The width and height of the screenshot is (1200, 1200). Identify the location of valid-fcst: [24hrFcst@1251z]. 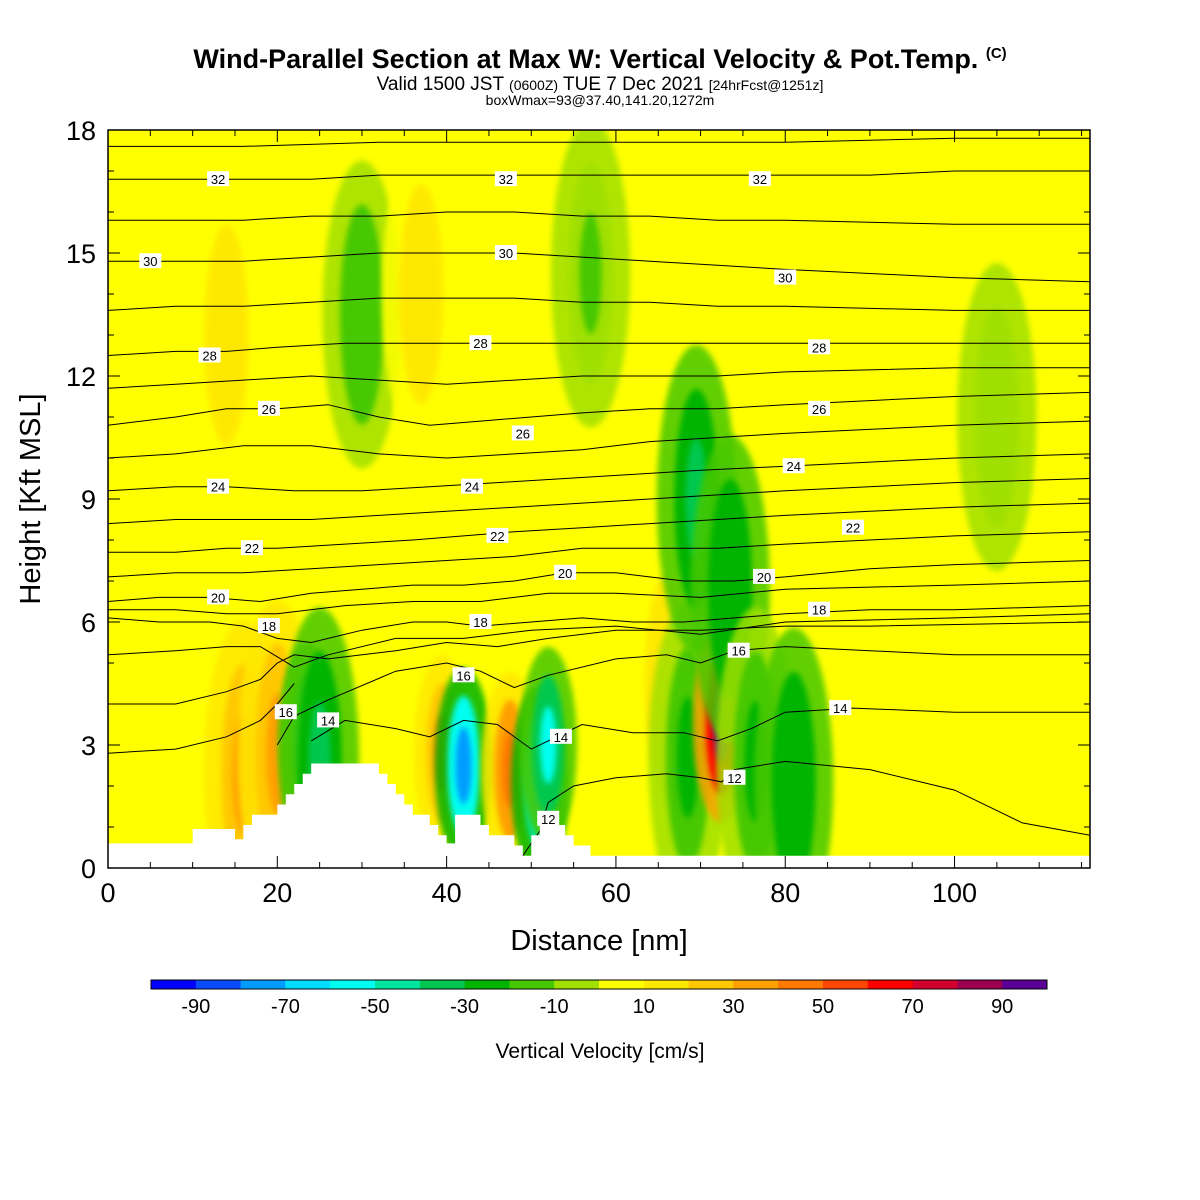
(766, 85).